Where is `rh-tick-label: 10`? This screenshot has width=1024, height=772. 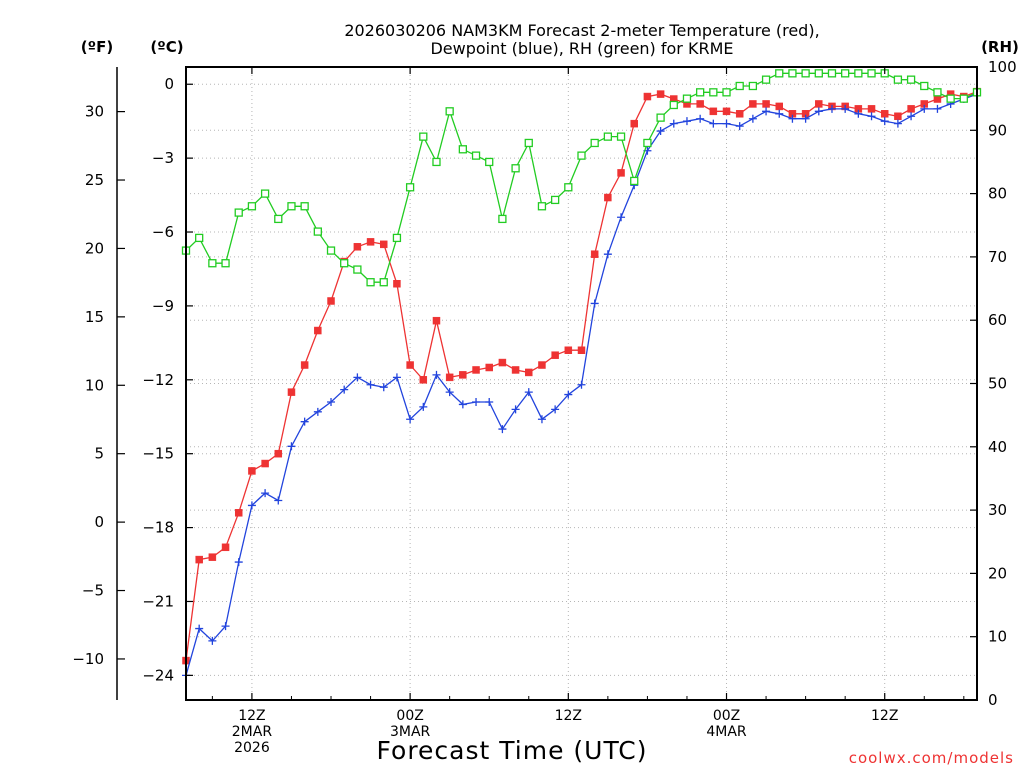 rh-tick-label: 10 is located at coordinates (997, 637).